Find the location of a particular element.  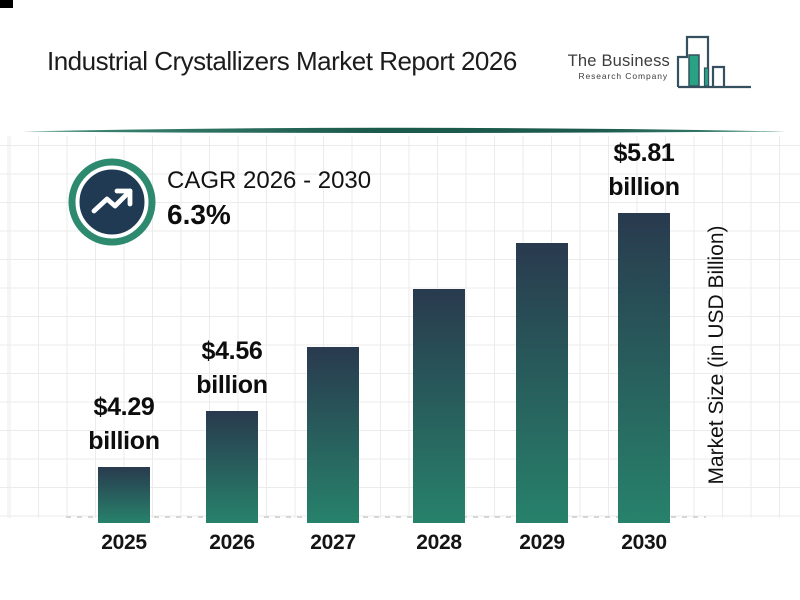

y-axis-title: Market Size (in USD Billion) is located at coordinates (716, 355).